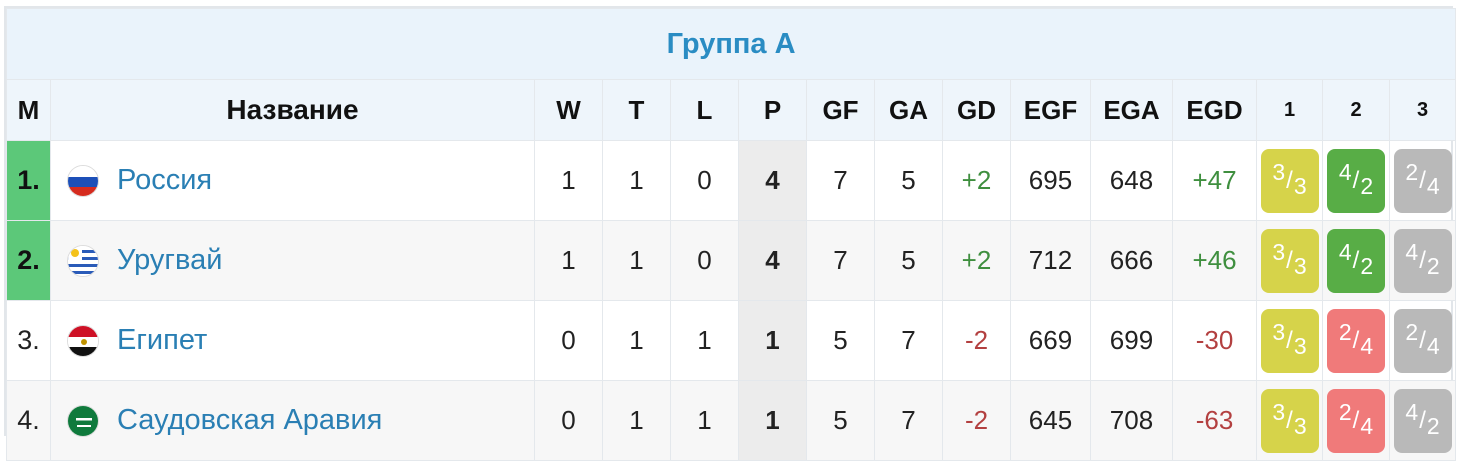  Describe the element at coordinates (1214, 180) in the screenshot. I see `egd-cell: +47` at that location.